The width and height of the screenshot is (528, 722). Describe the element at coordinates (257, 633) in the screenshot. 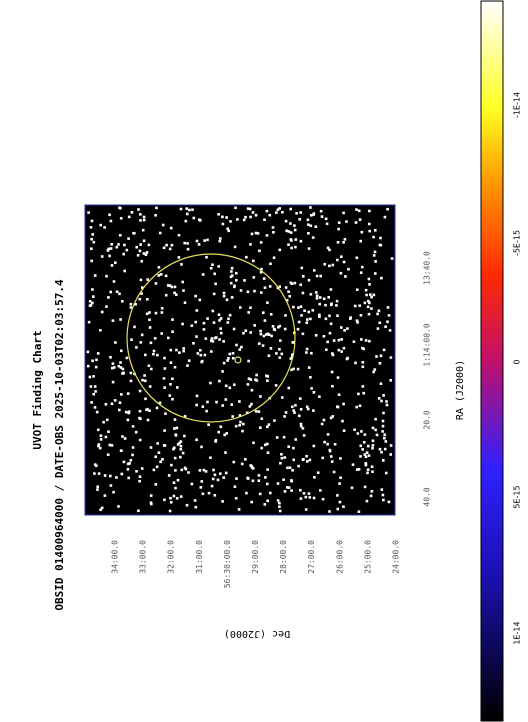

I see `y-axis-label: Dec (J2000)` at that location.